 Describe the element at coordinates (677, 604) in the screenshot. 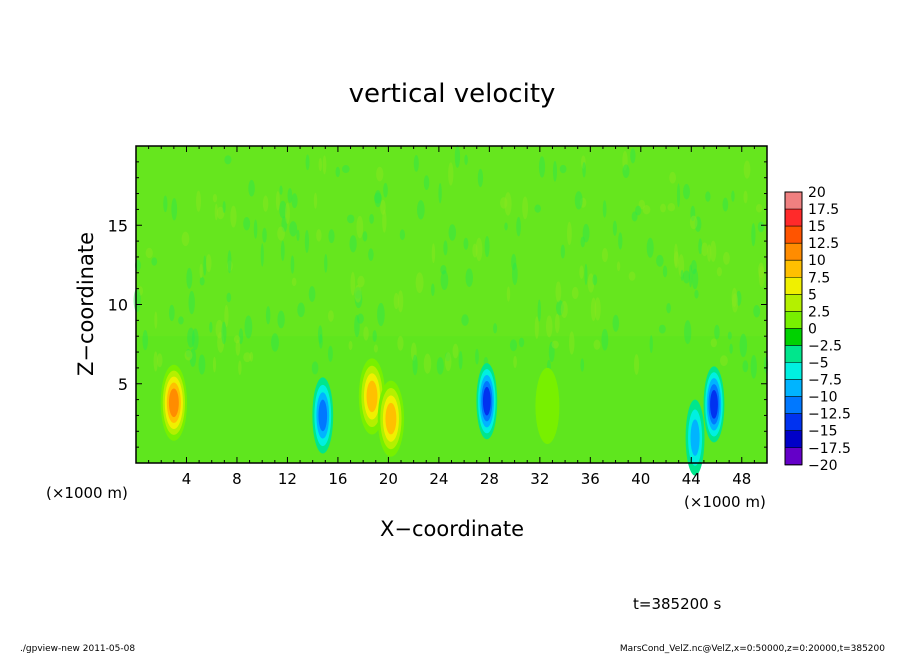

I see `time-label: t=385200 s` at that location.